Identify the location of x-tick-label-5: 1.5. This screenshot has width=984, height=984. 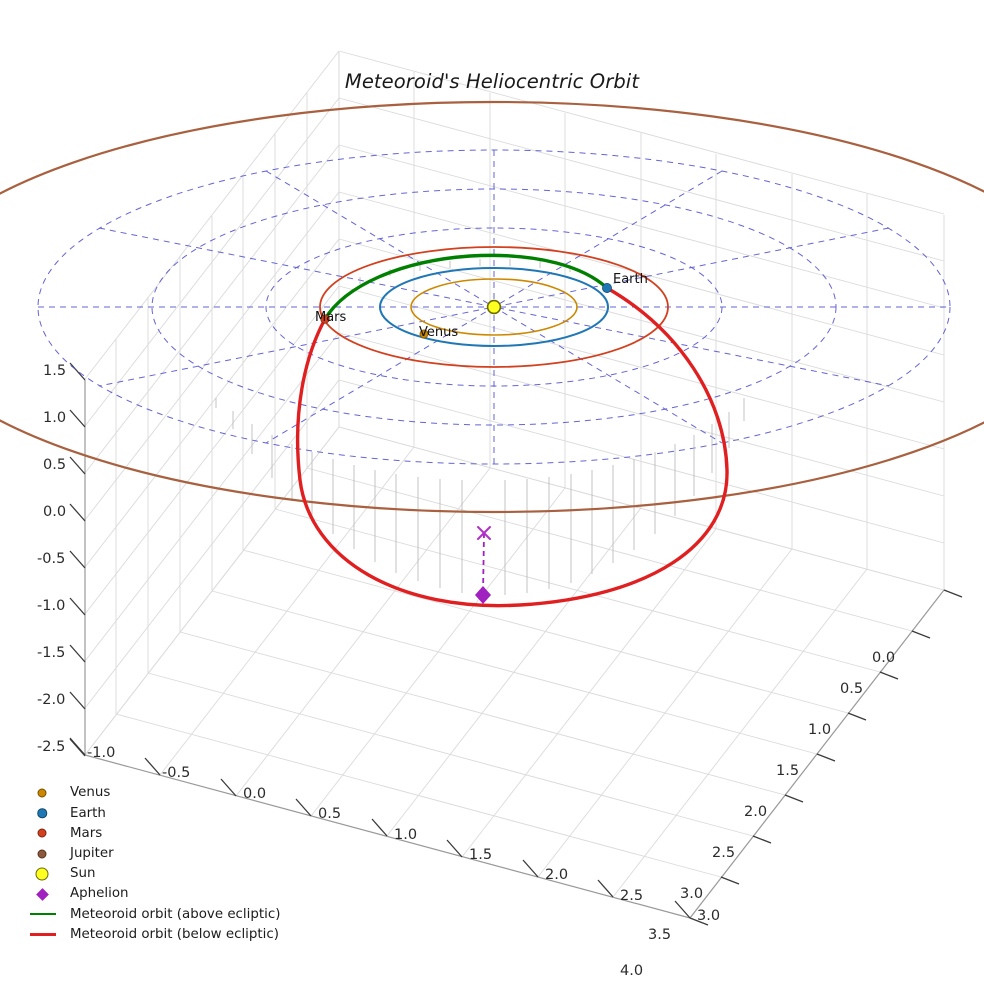
(481, 855).